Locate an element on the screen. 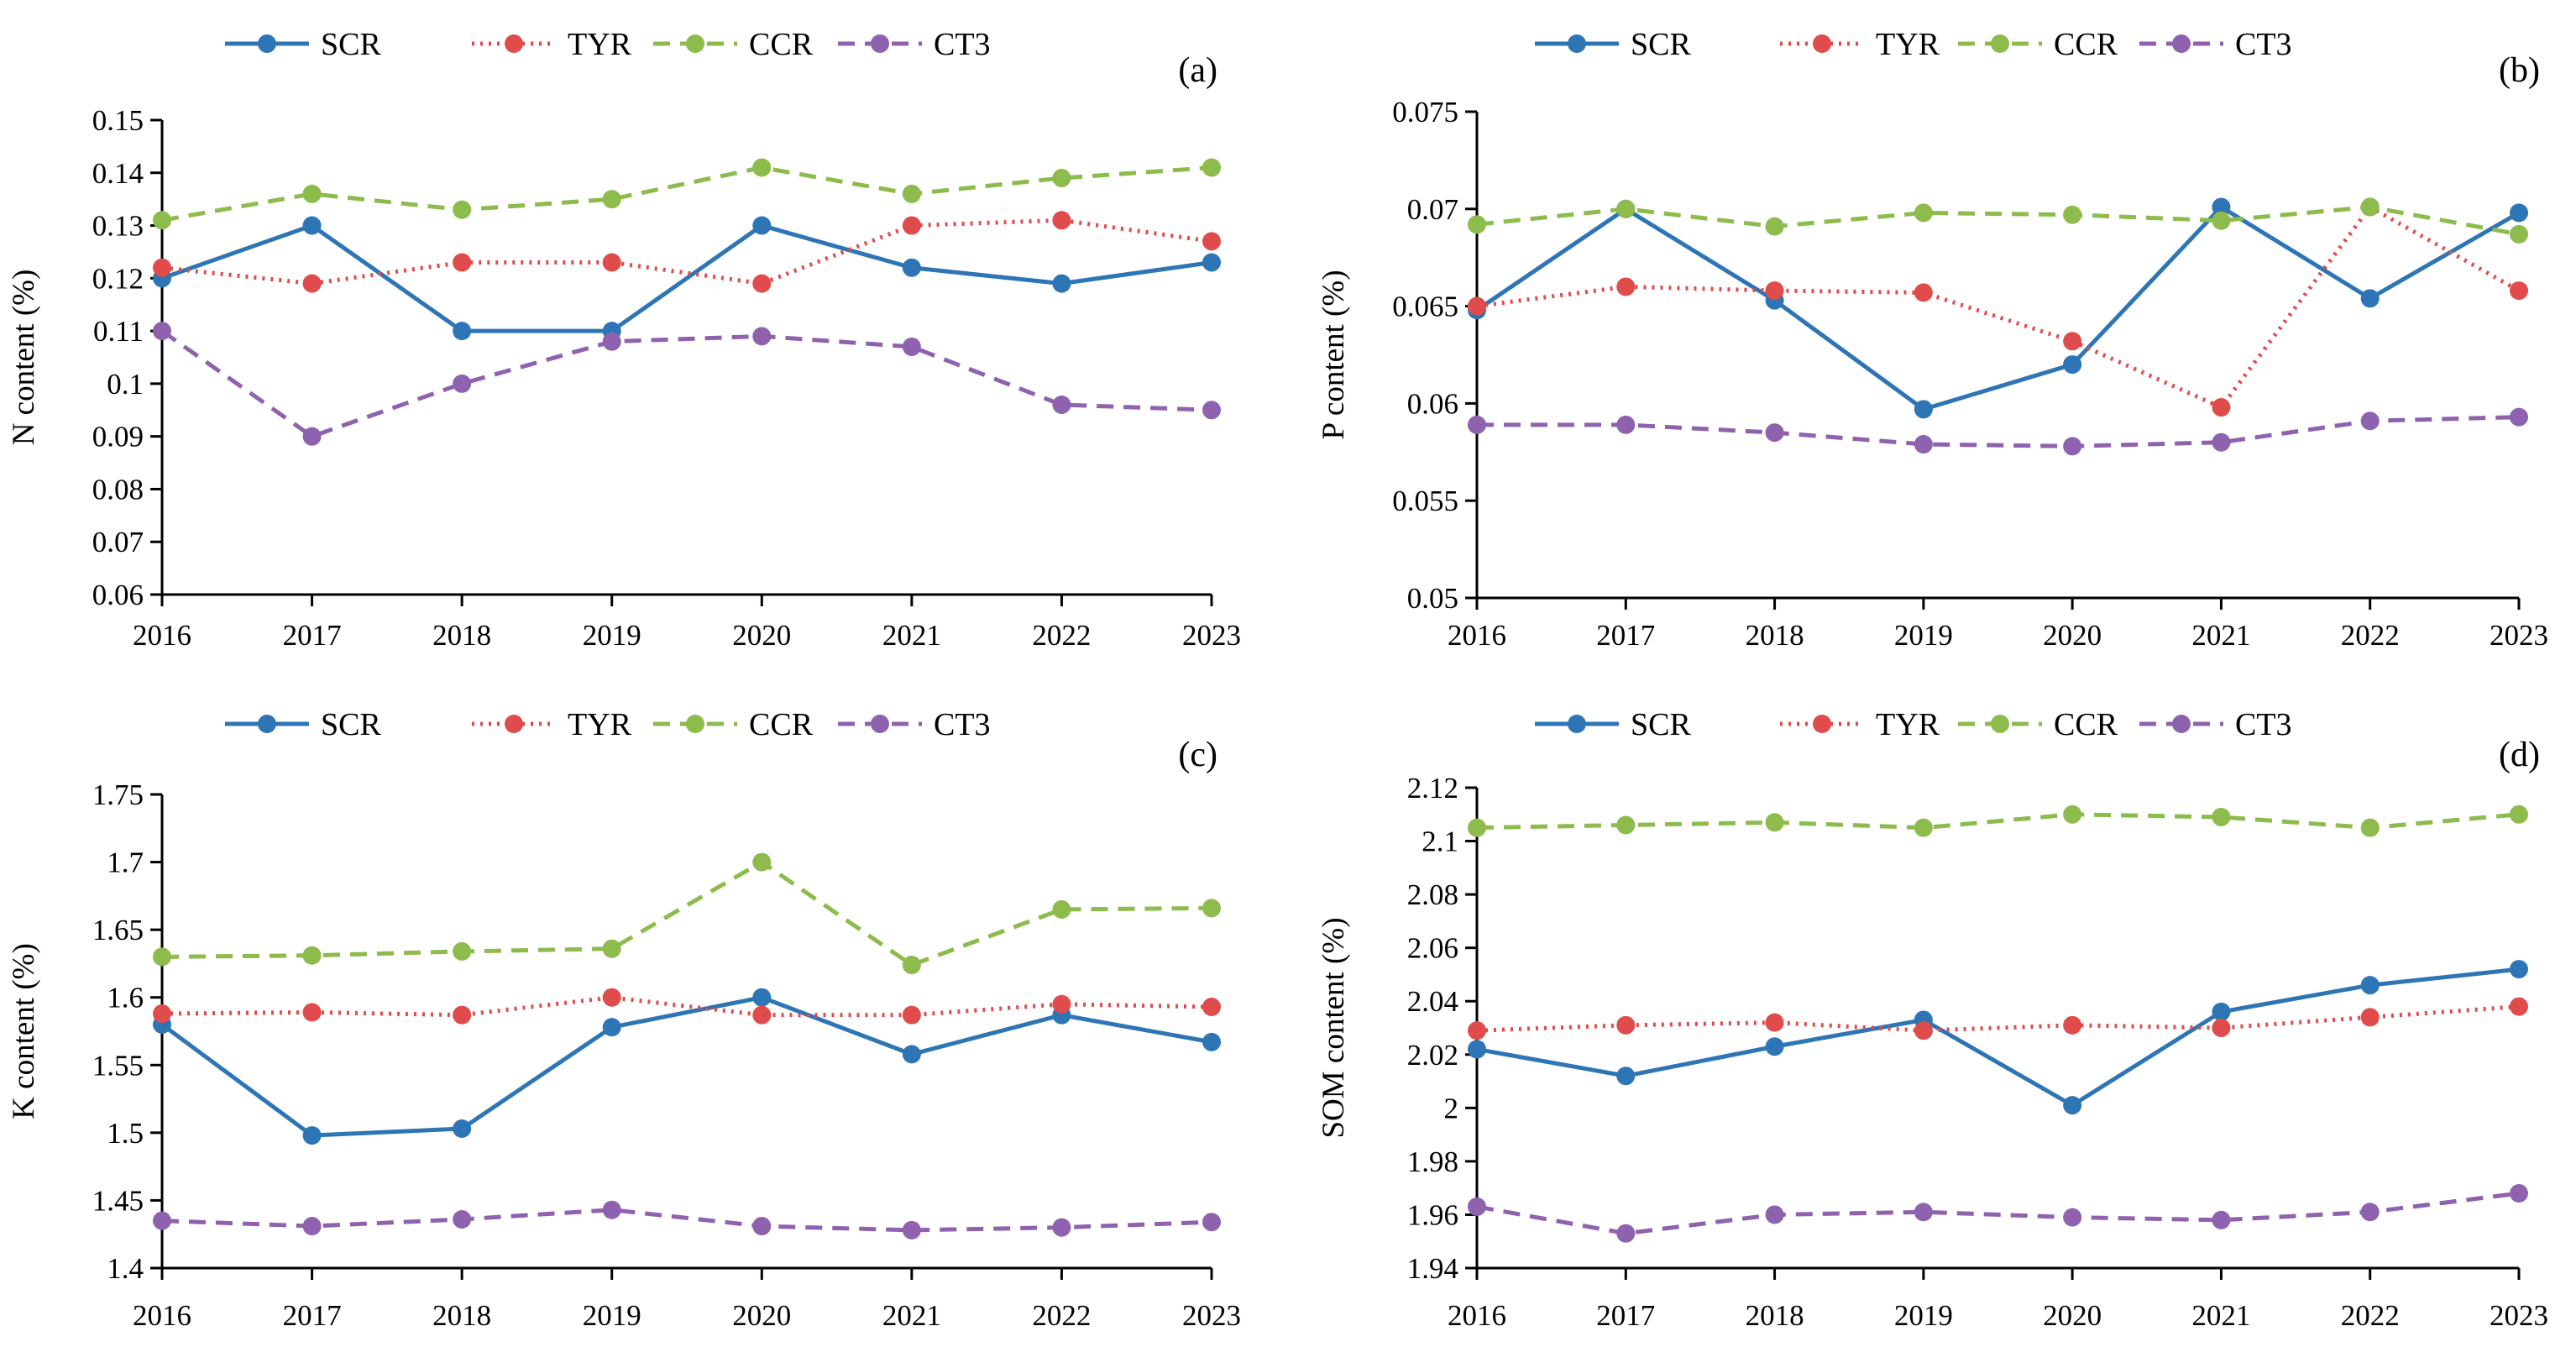 This screenshot has width=2576, height=1368. x-tick-label: 2020 is located at coordinates (2072, 1315).